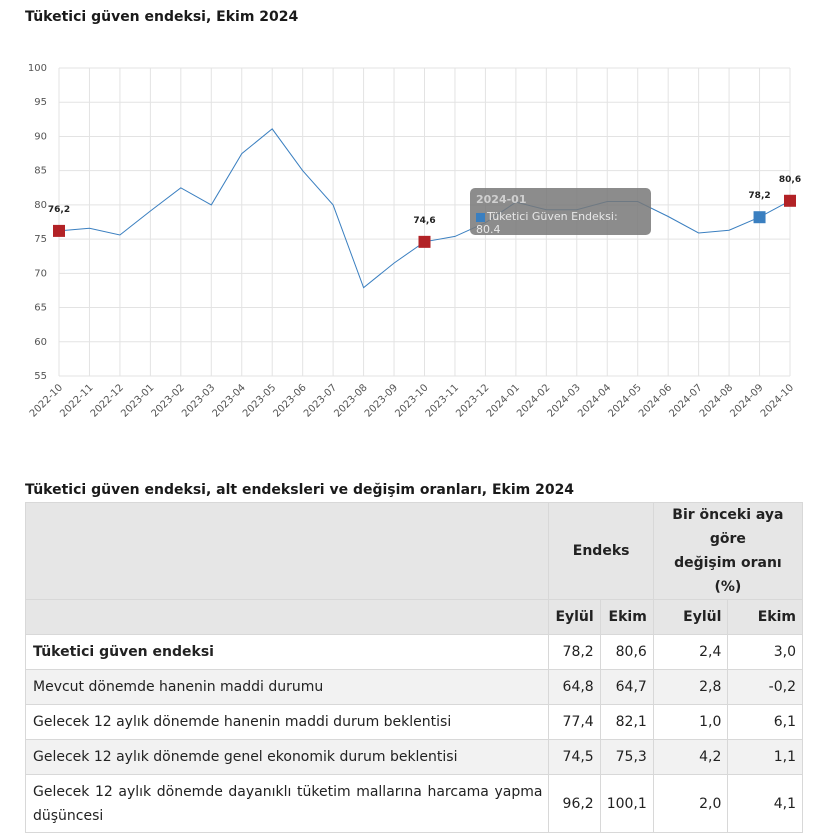 This screenshot has width=829, height=835. Describe the element at coordinates (40, 376) in the screenshot. I see `y-tick-label: 55` at that location.